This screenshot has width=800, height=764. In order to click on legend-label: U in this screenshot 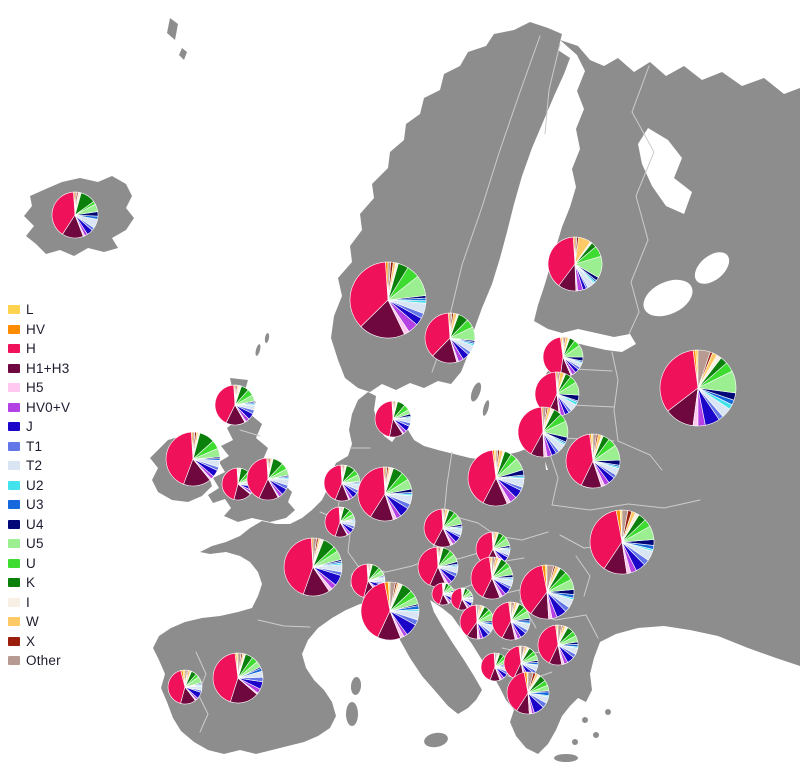, I will do `click(31, 563)`.